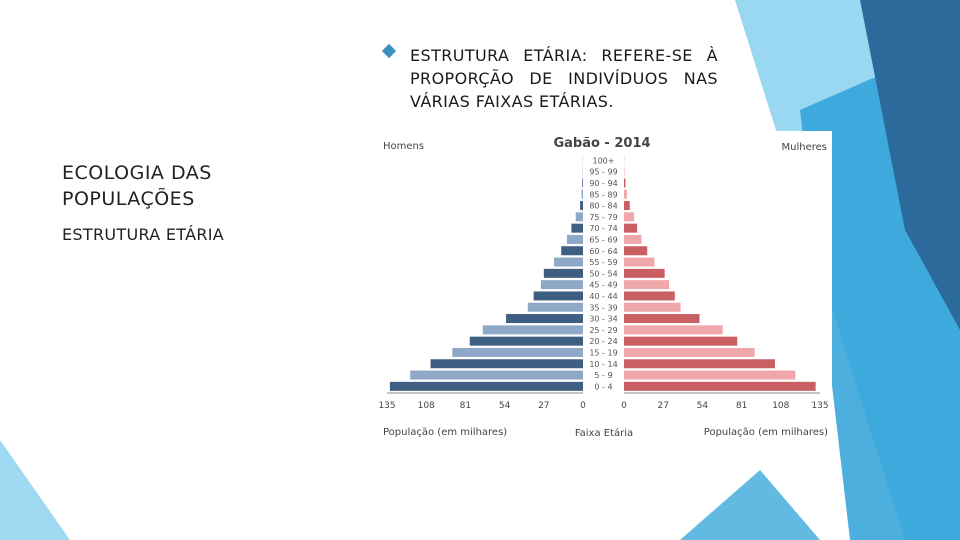  What do you see at coordinates (445, 432) in the screenshot?
I see `x-axis-label-left: População (em milhares)` at bounding box center [445, 432].